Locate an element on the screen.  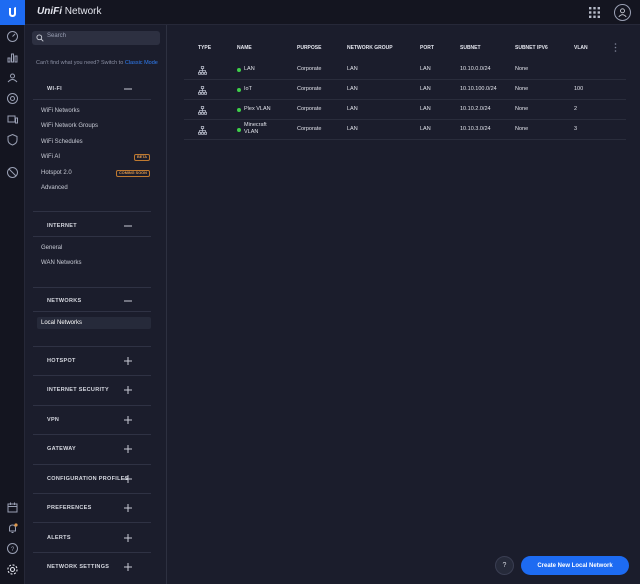
app-switcher-icon is located at coordinates (594, 12).